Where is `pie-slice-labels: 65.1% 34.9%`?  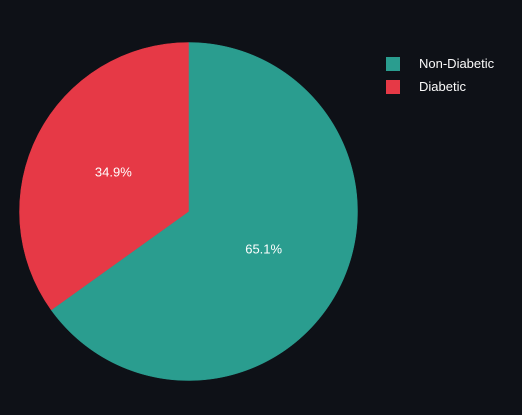
pie-slice-labels: 65.1% 34.9% is located at coordinates (189, 210).